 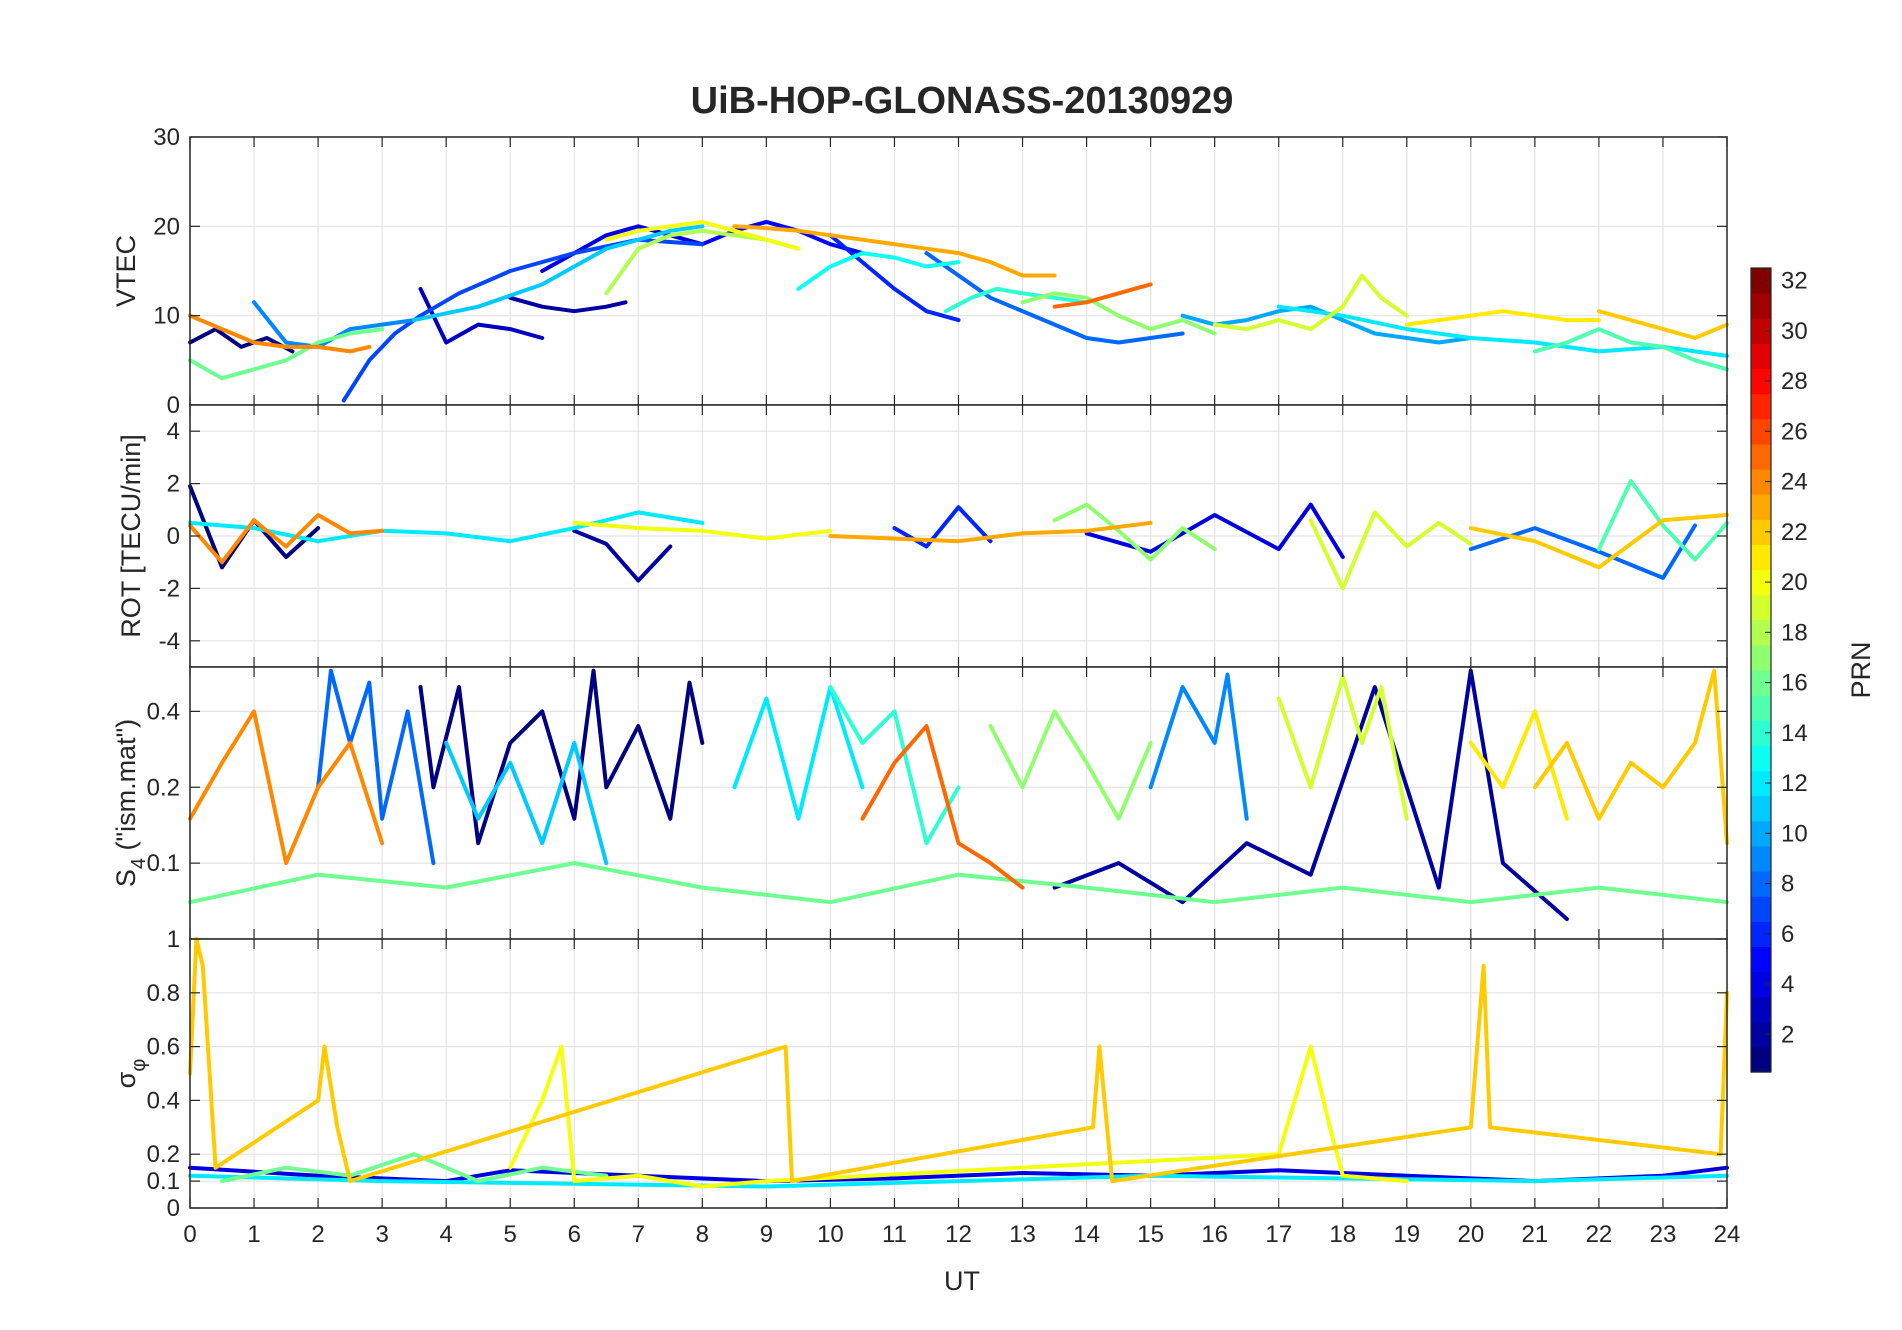 I want to click on x-tick-label: 23, so click(x=1663, y=1234).